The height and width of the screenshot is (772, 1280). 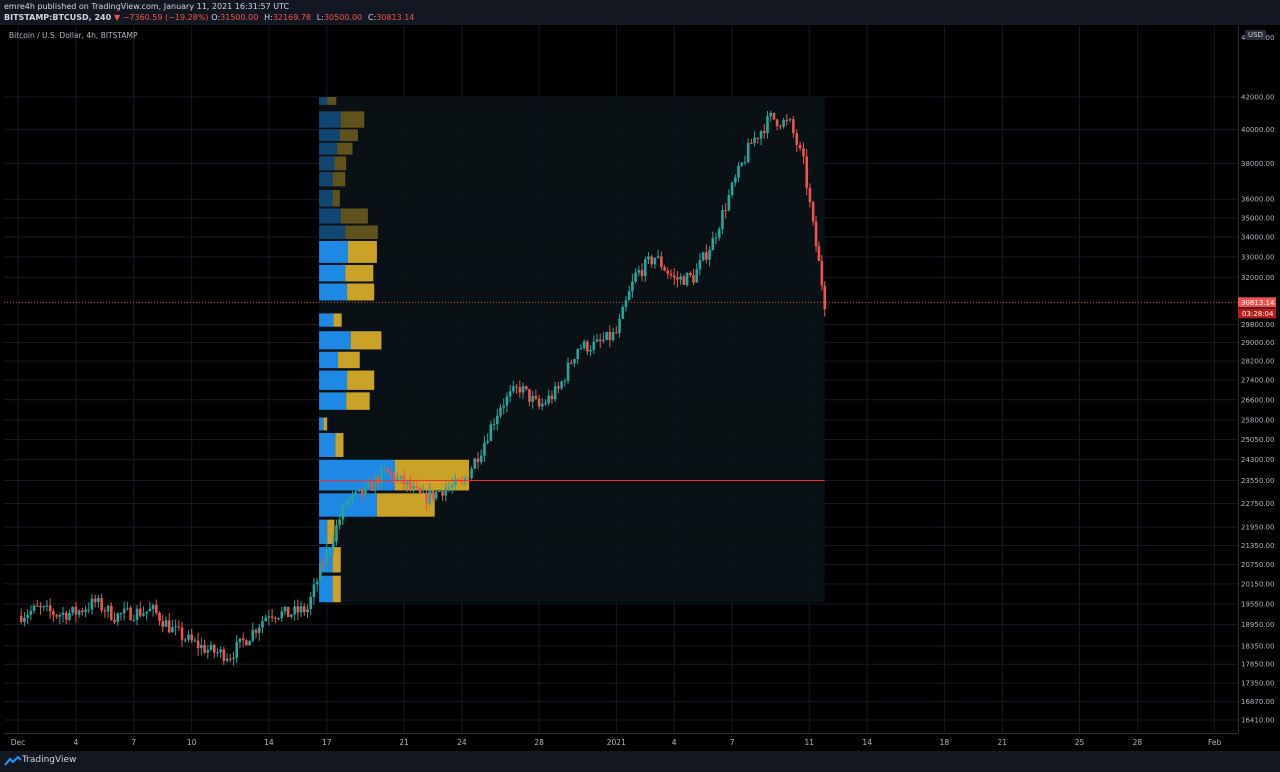 I want to click on time-tick-label: 2021, so click(x=616, y=742).